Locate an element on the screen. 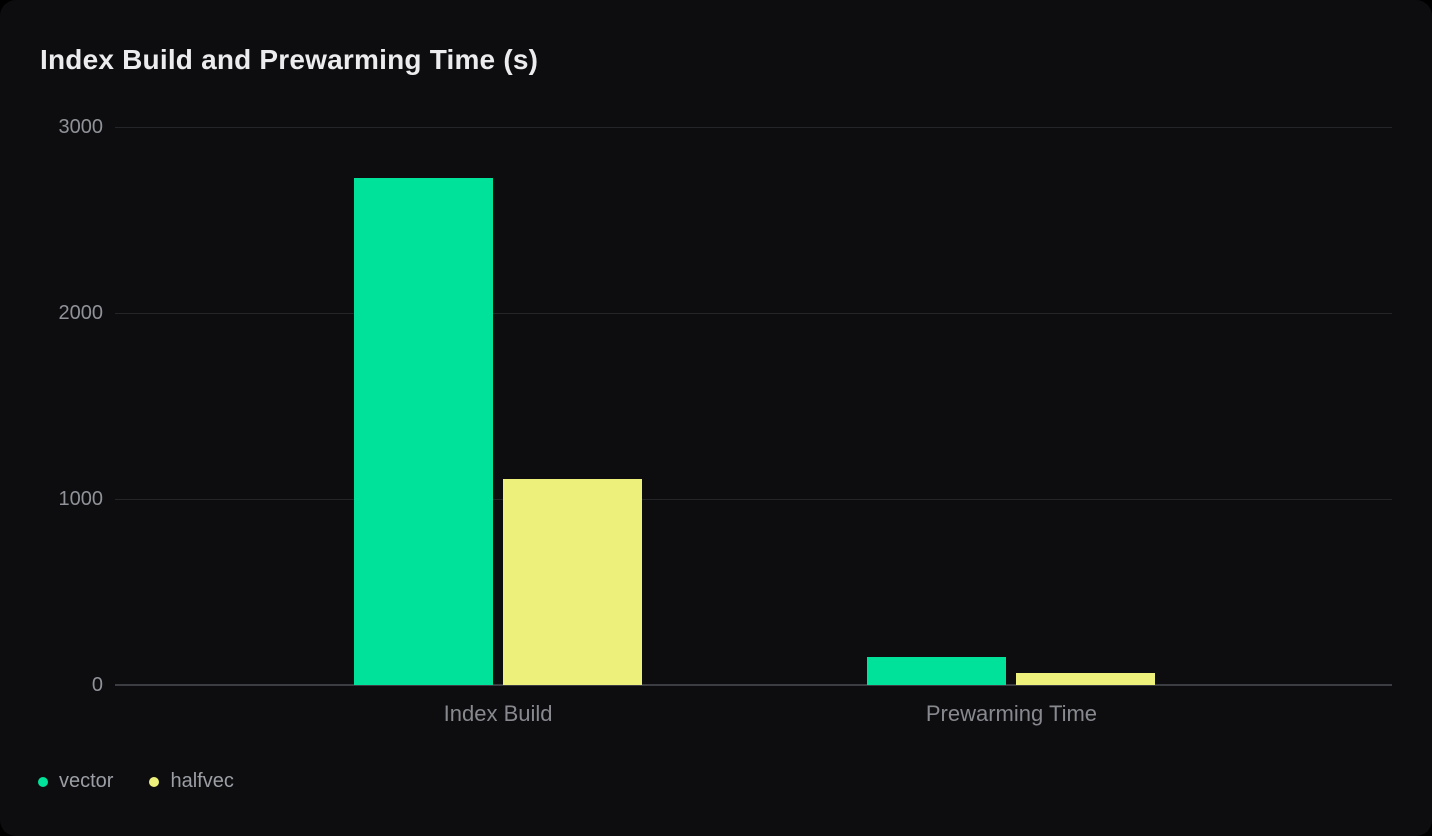 This screenshot has height=836, width=1432. bar-vector-prewarming-time is located at coordinates (937, 671).